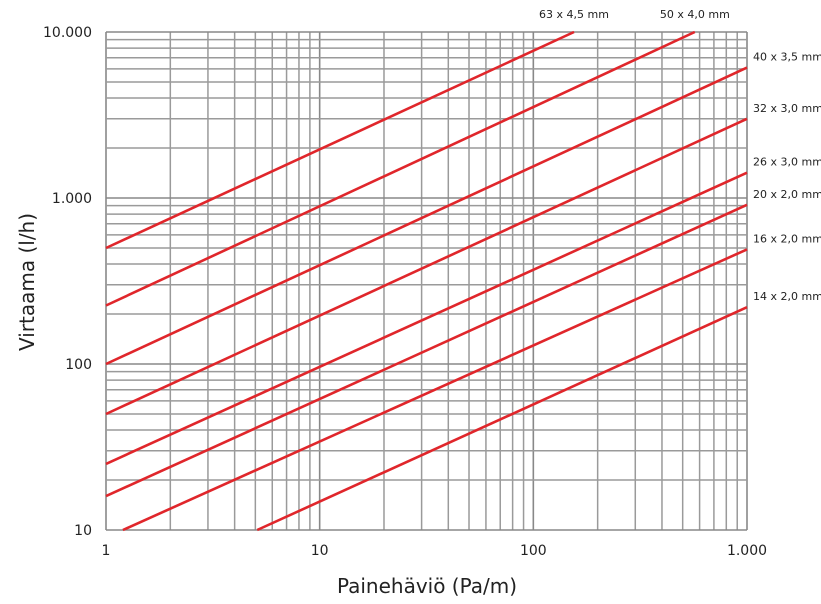 Image resolution: width=821 pixels, height=604 pixels. What do you see at coordinates (435, 551) in the screenshot?
I see `x-tick-labels: 1 10 100 1.000` at bounding box center [435, 551].